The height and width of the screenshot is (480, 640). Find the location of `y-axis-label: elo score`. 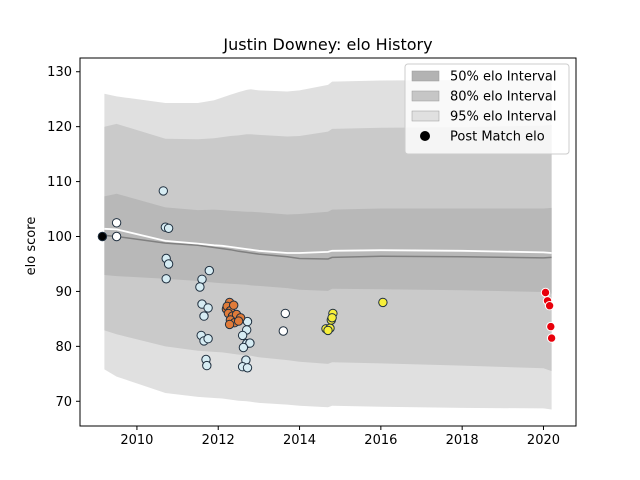

y-axis-label: elo score is located at coordinates (31, 246).